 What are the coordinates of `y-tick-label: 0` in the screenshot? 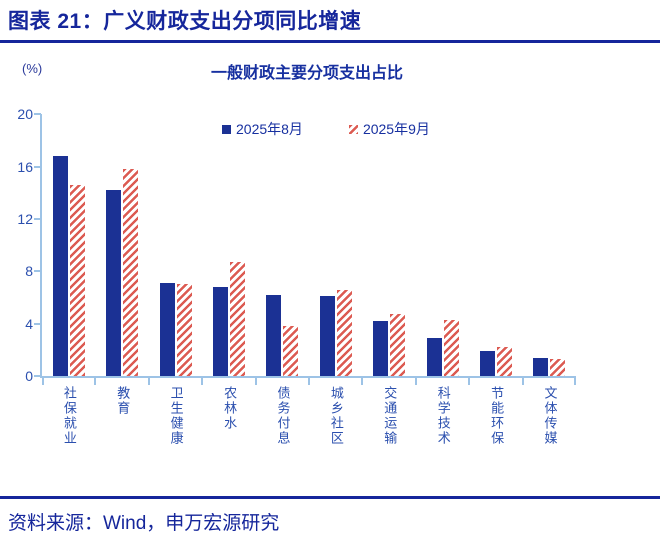 It's located at (29, 376).